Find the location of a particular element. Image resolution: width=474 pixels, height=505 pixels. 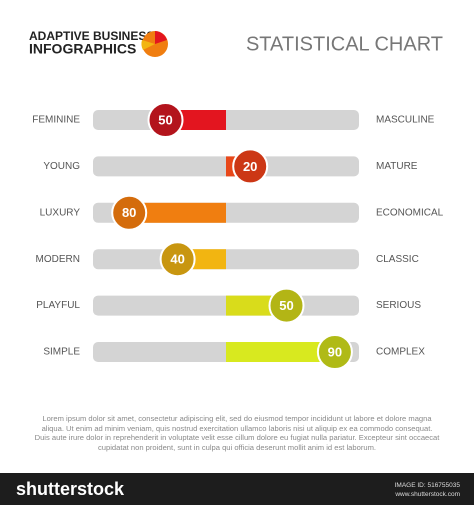

right-label: SERIOUS is located at coordinates (398, 305).